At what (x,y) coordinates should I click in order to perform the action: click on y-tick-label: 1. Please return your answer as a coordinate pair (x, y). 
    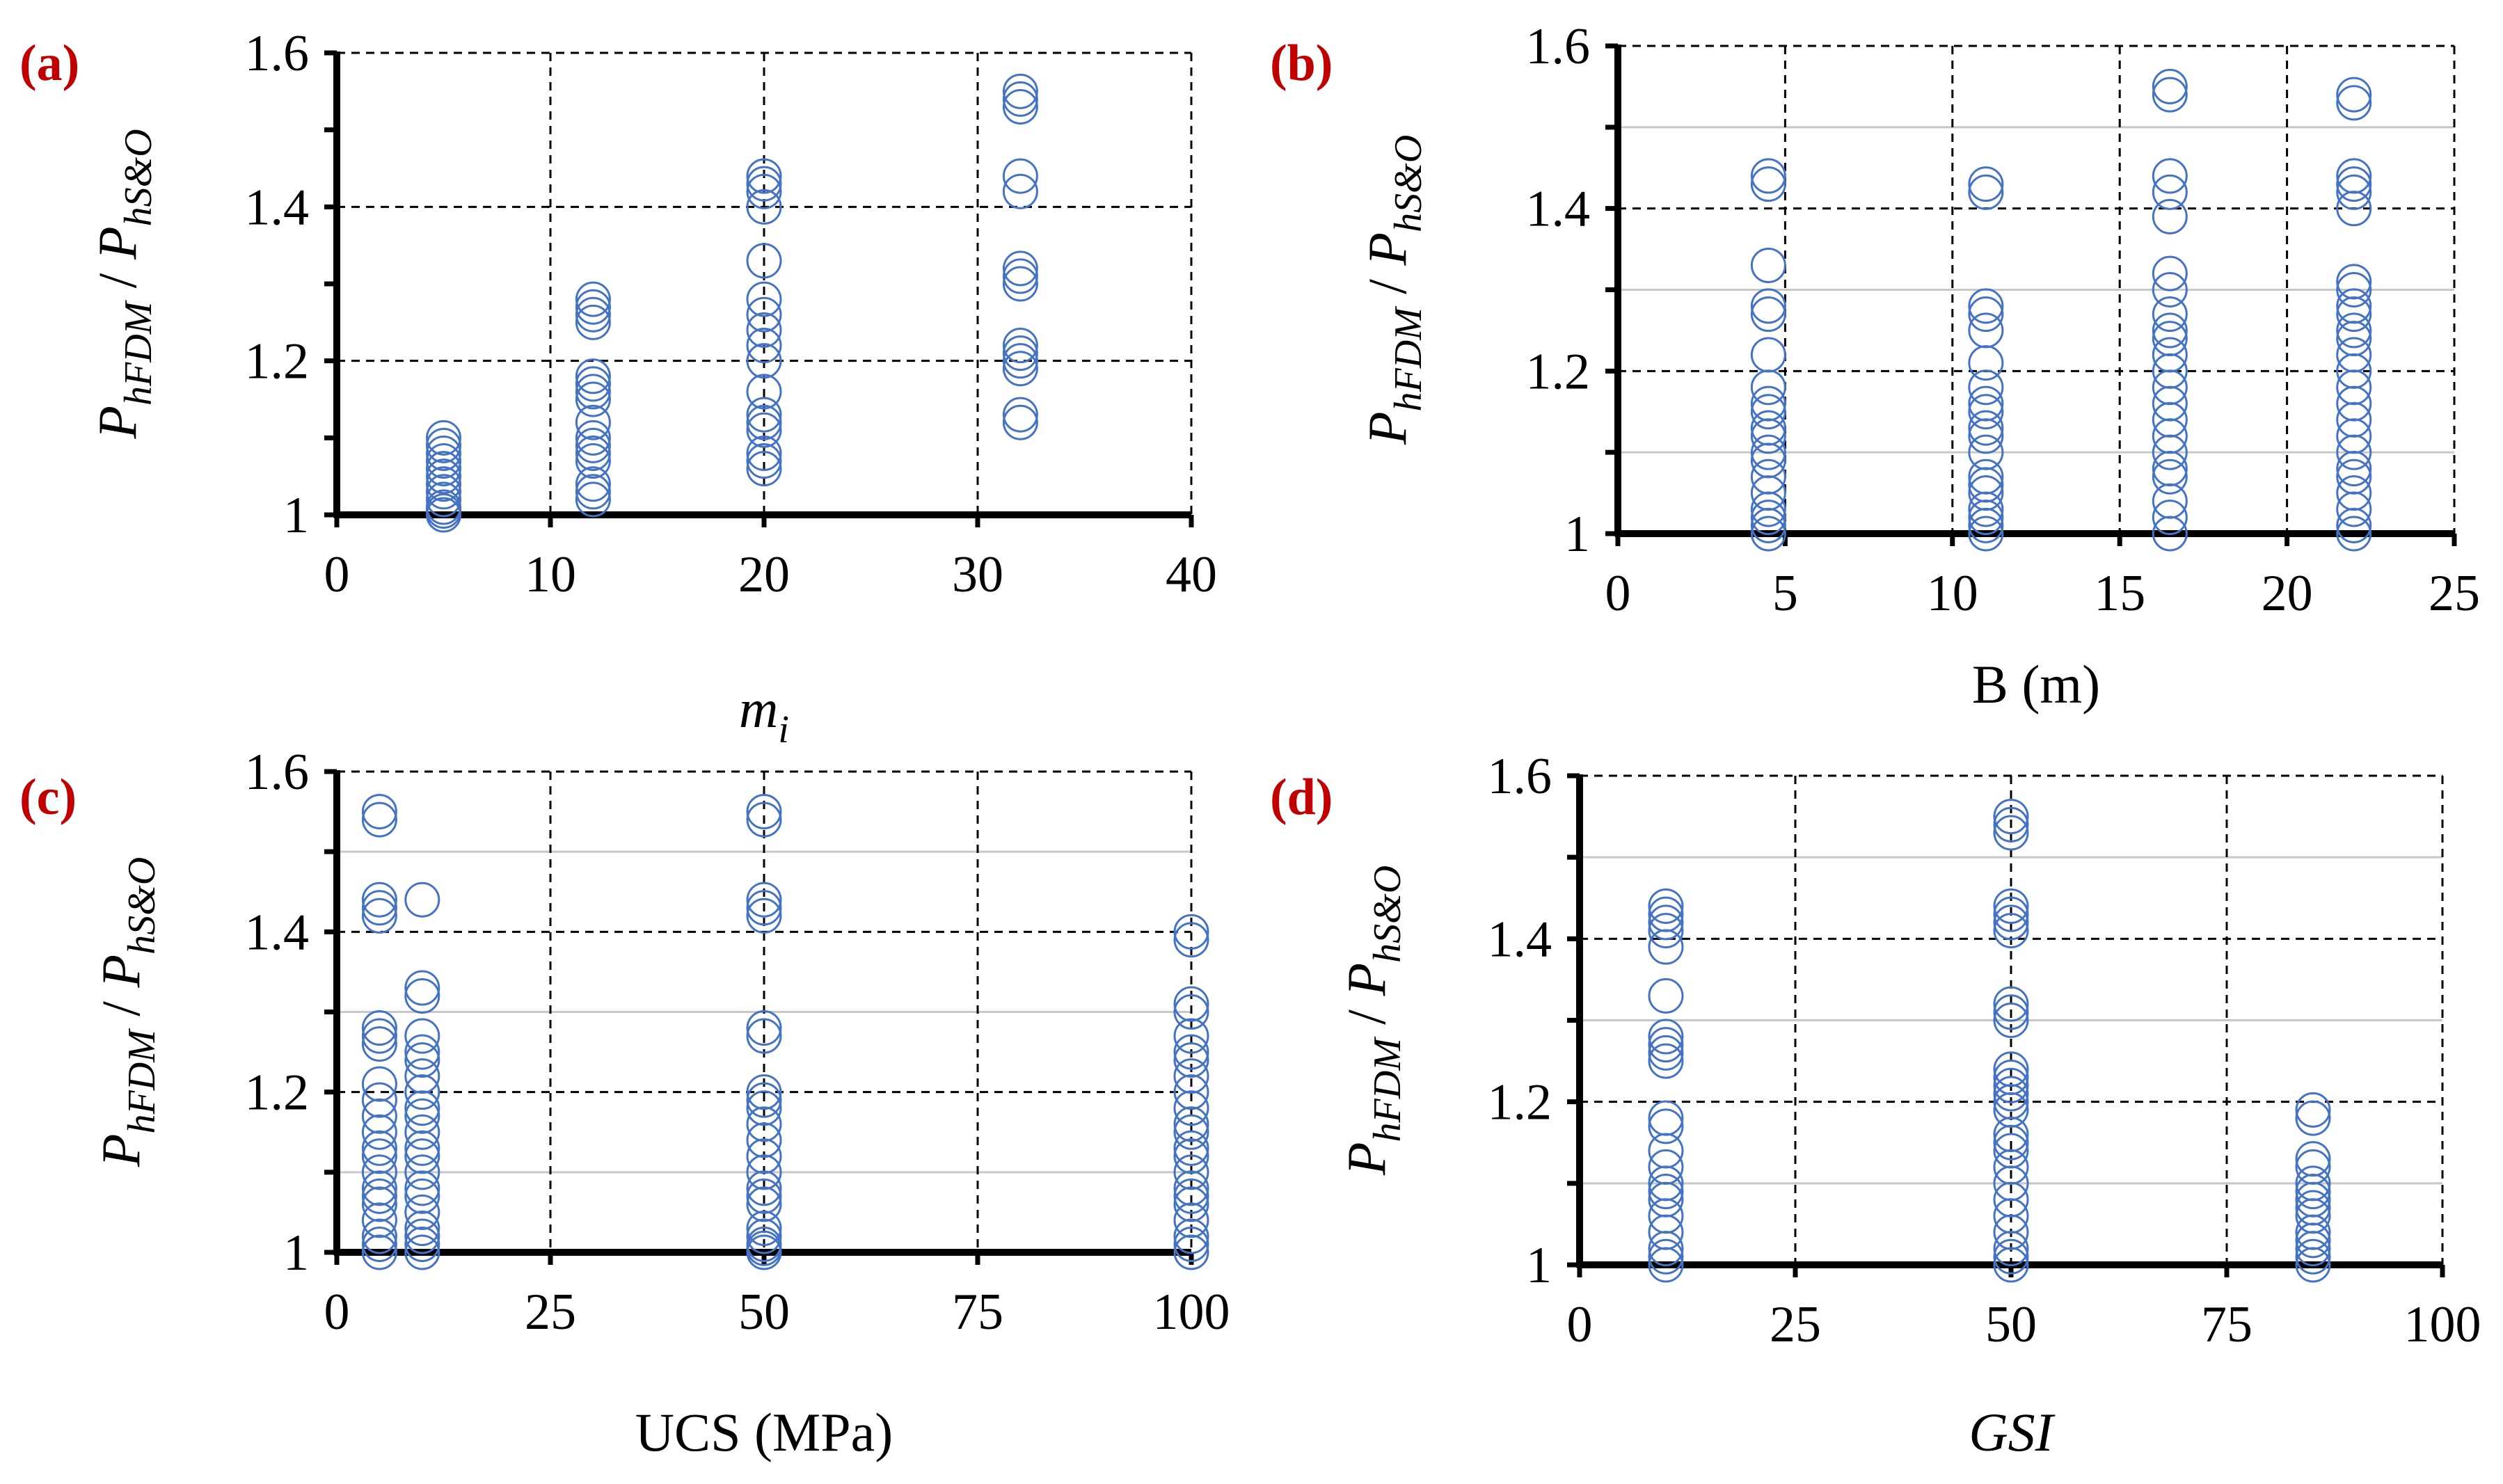
    Looking at the image, I should click on (296, 515).